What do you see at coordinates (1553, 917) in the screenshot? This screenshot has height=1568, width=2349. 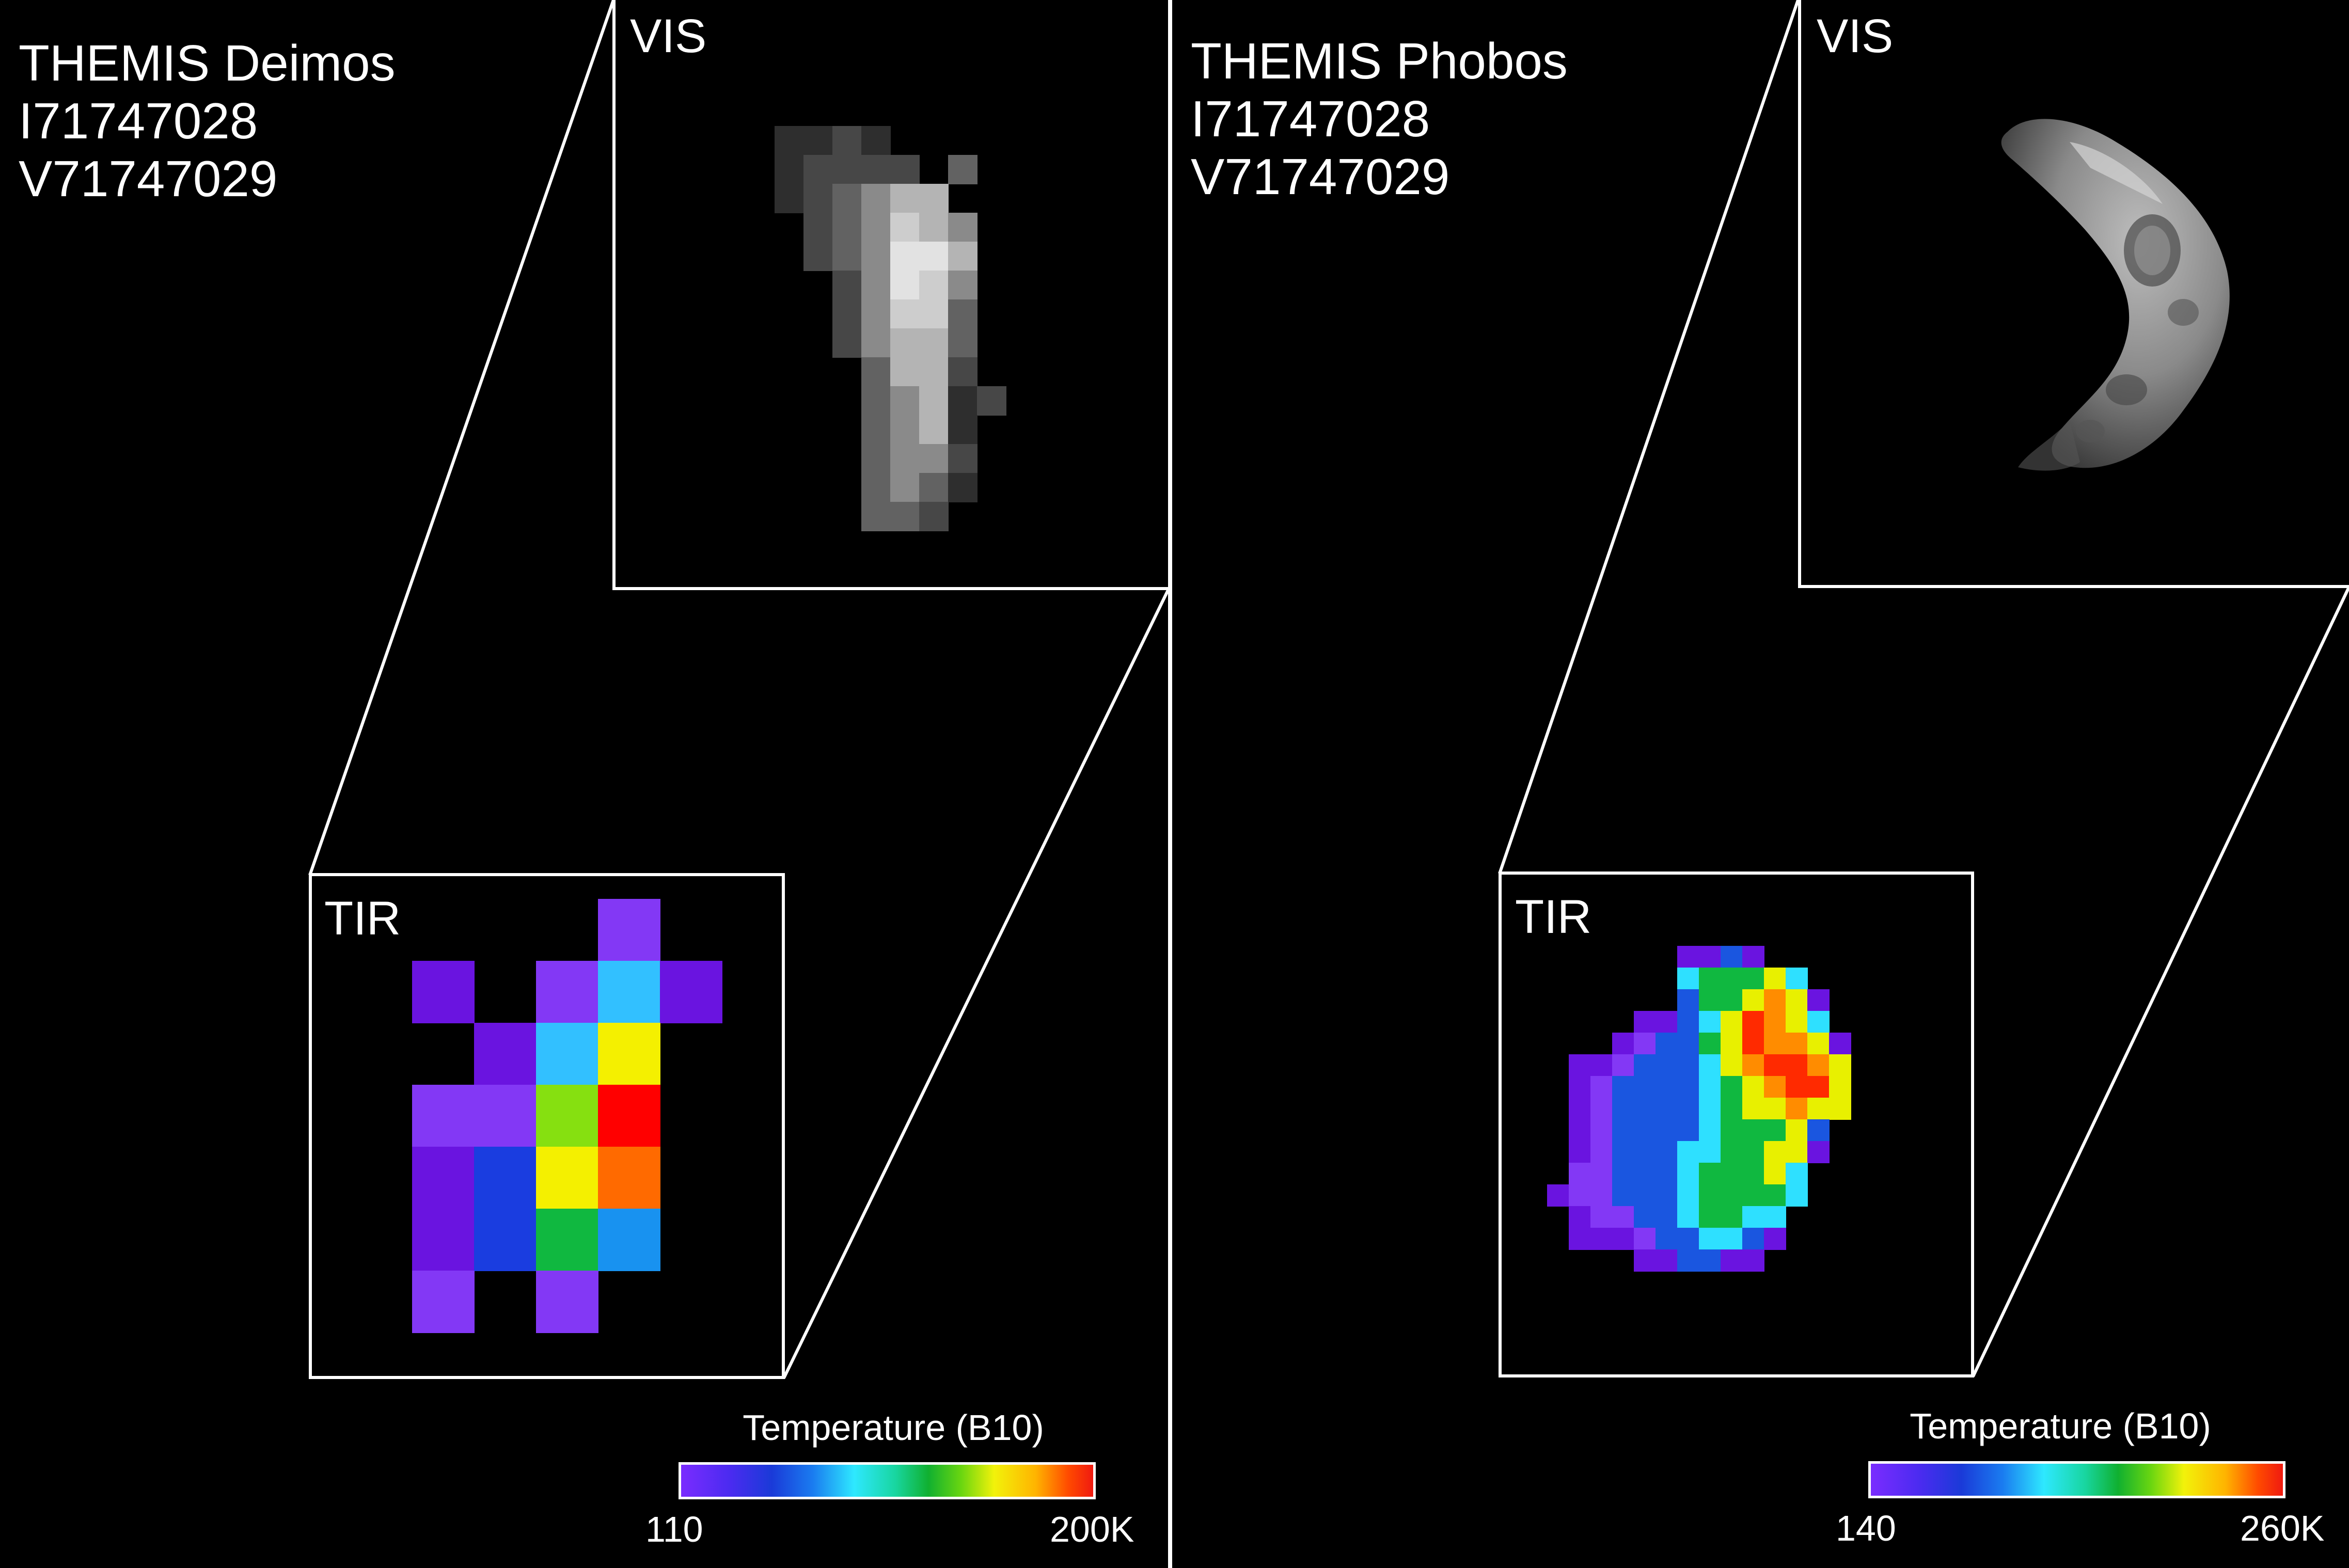 I see `tir-label: TIR` at bounding box center [1553, 917].